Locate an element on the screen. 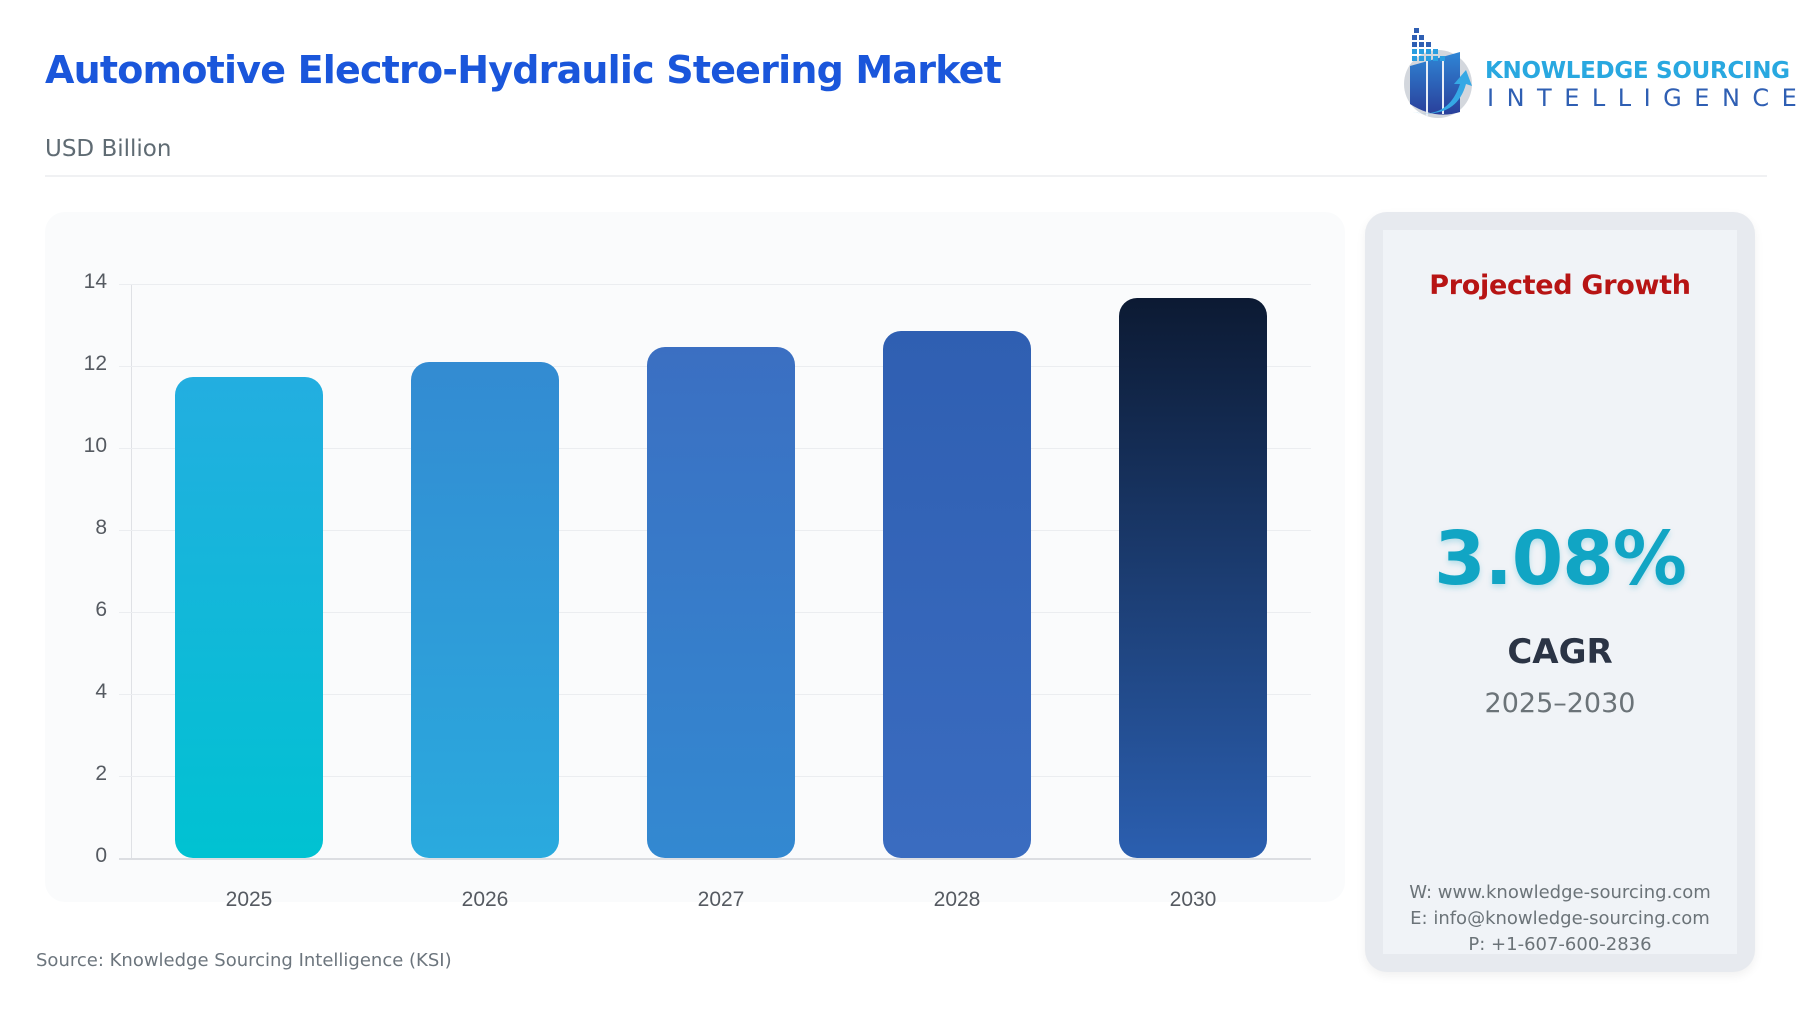  chart-unit-subtitle: USD Billion is located at coordinates (108, 149).